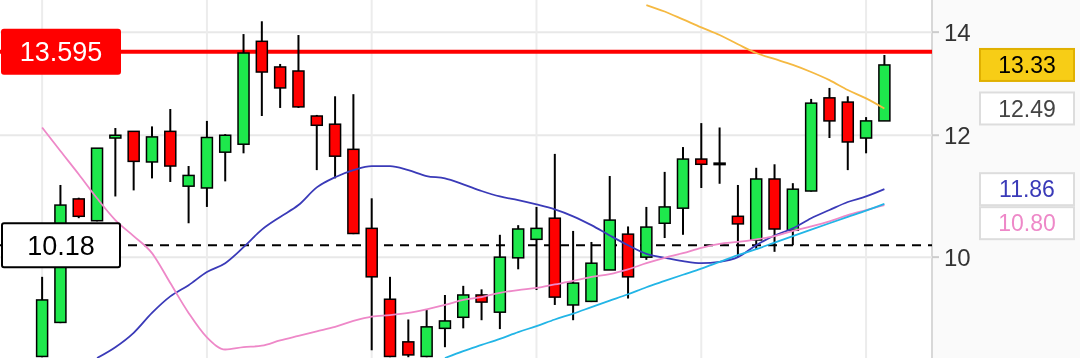 The width and height of the screenshot is (1080, 358). What do you see at coordinates (1027, 223) in the screenshot?
I see `text: 10.80` at bounding box center [1027, 223].